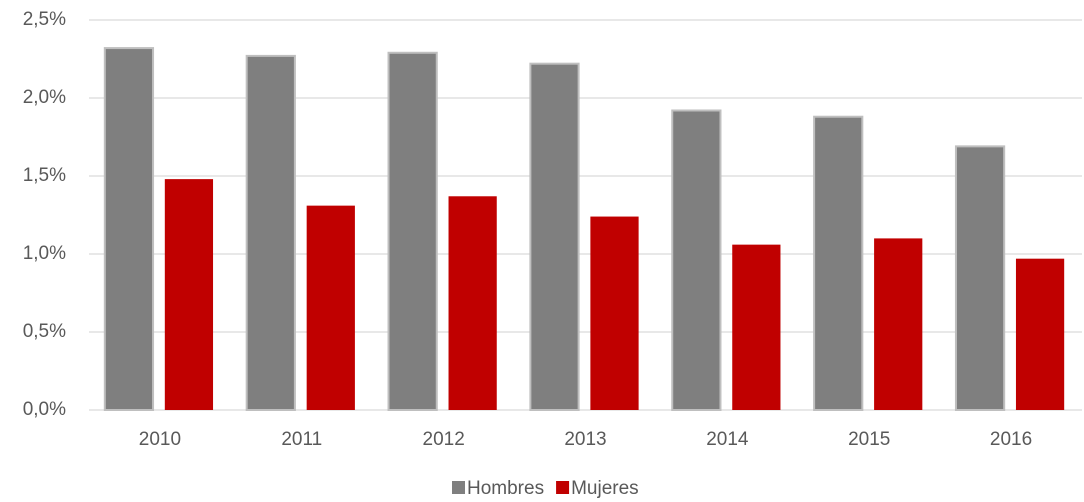 The width and height of the screenshot is (1084, 502). I want to click on y-tick-label: 1,5%, so click(44, 175).